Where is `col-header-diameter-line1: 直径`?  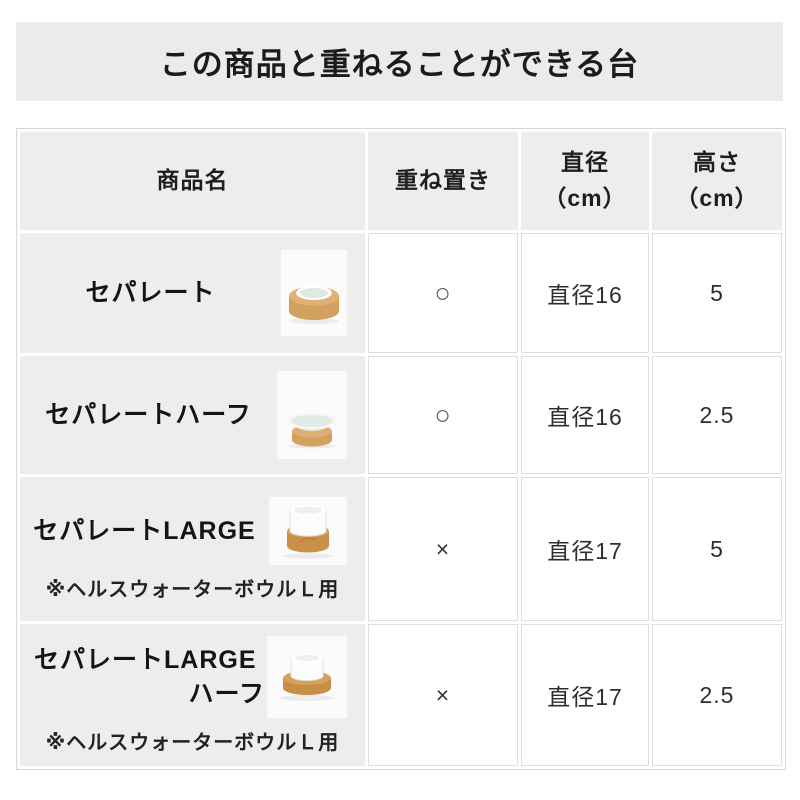 col-header-diameter-line1: 直径 is located at coordinates (585, 162).